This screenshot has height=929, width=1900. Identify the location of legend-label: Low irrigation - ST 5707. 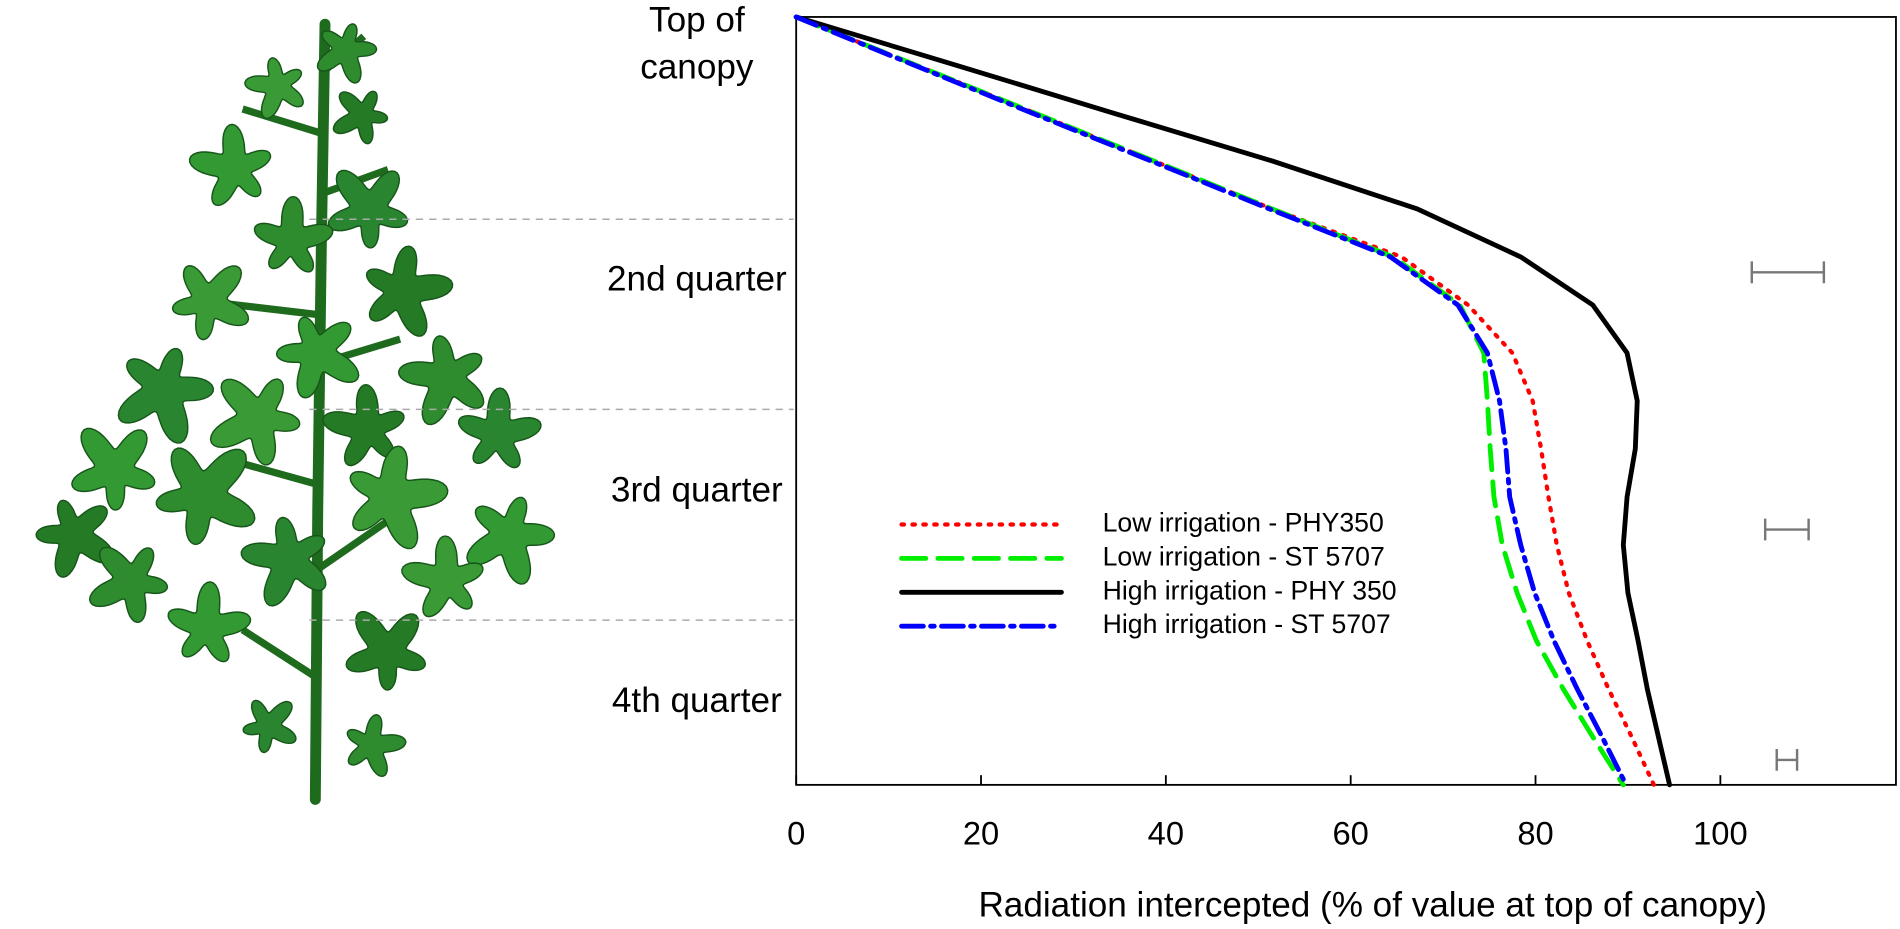
(1244, 556).